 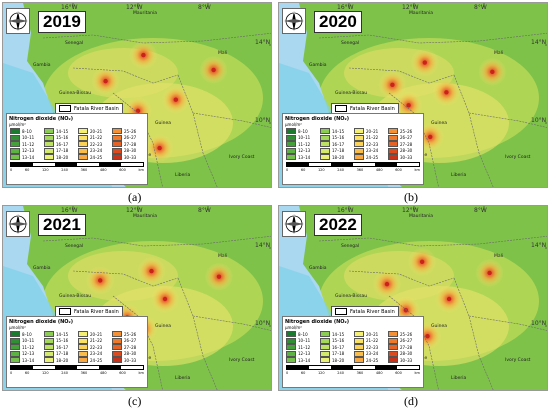 I want to click on legend-item-label: 8–10, so click(x=303, y=334).